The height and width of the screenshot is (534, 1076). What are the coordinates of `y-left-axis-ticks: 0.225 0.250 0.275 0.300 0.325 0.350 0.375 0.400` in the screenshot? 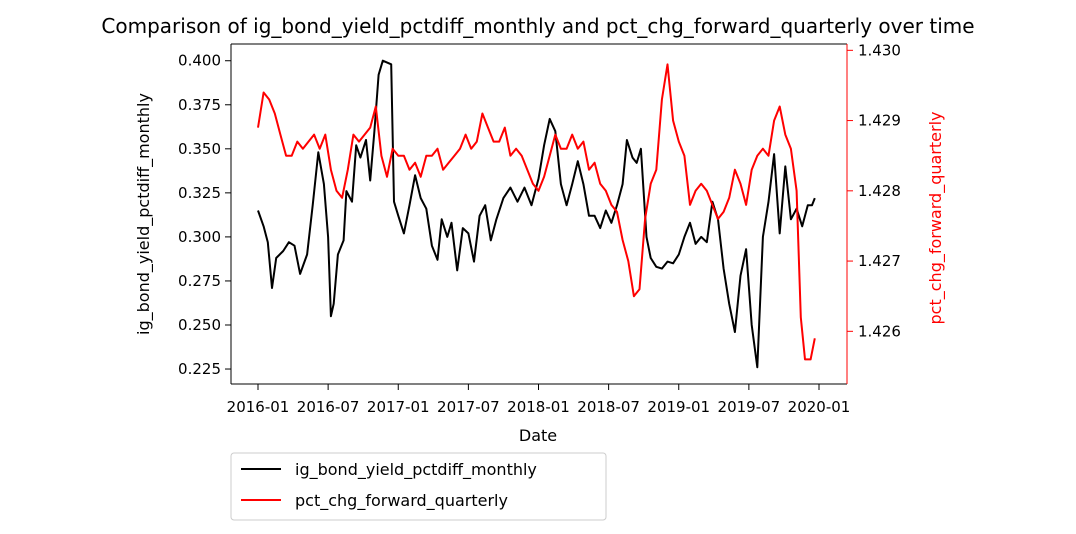 It's located at (204, 215).